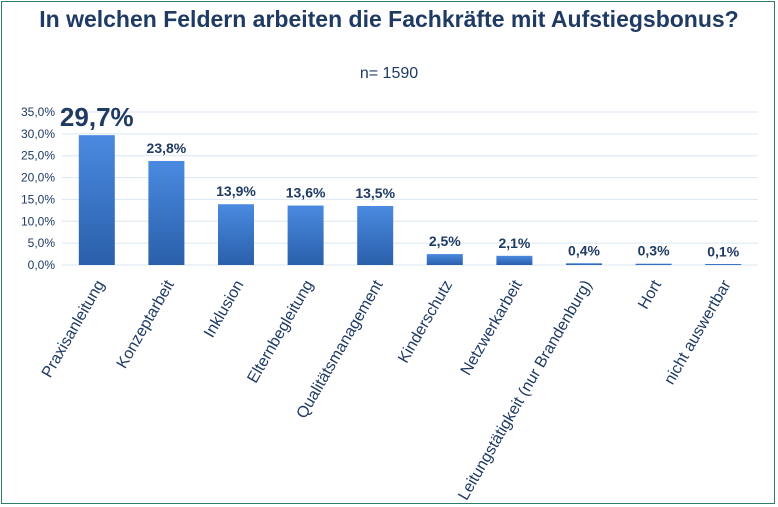 The width and height of the screenshot is (778, 507). Describe the element at coordinates (42, 265) in the screenshot. I see `y-tick-label: 0,0%` at that location.